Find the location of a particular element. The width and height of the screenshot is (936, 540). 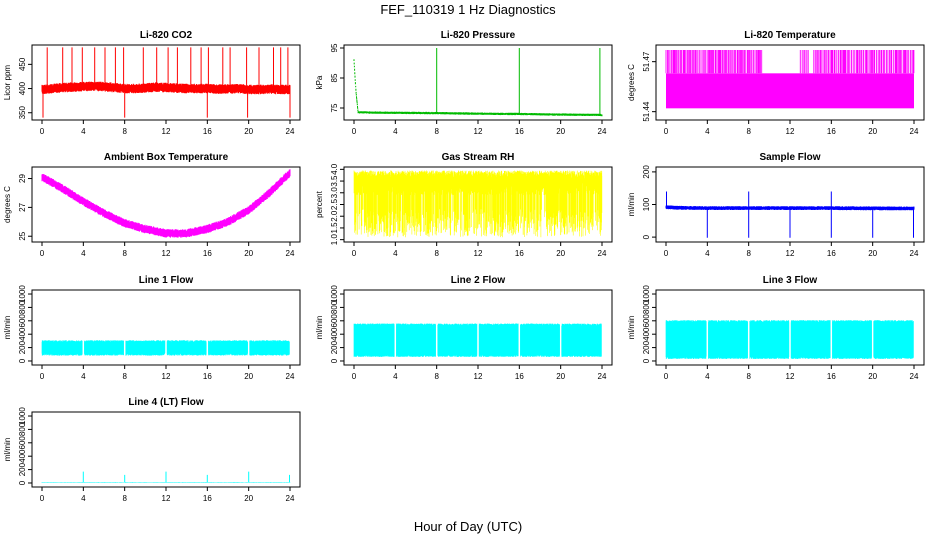

y-tick-label-line3-flow: 0 is located at coordinates (646, 360).